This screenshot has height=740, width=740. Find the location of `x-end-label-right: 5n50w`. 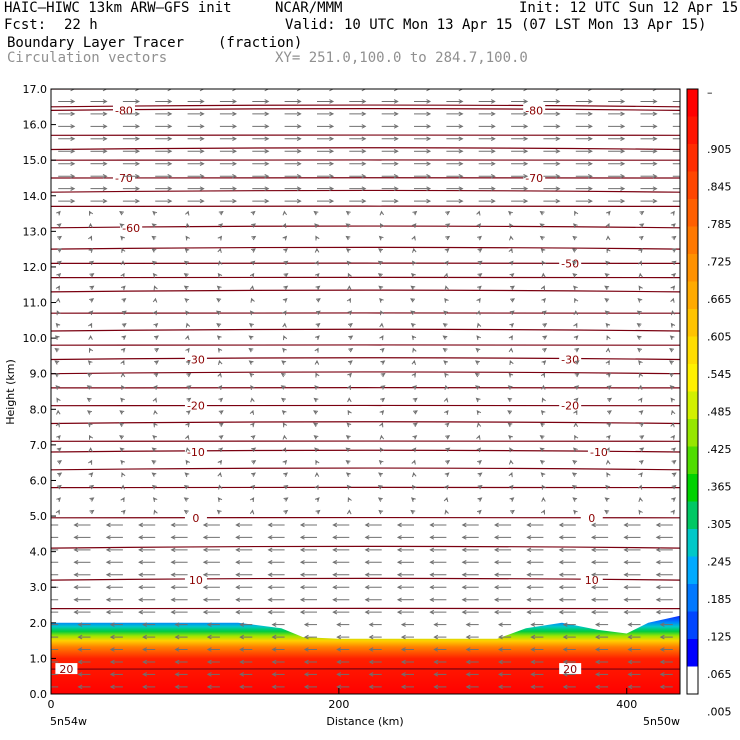

x-end-label-right: 5n50w is located at coordinates (661, 721).